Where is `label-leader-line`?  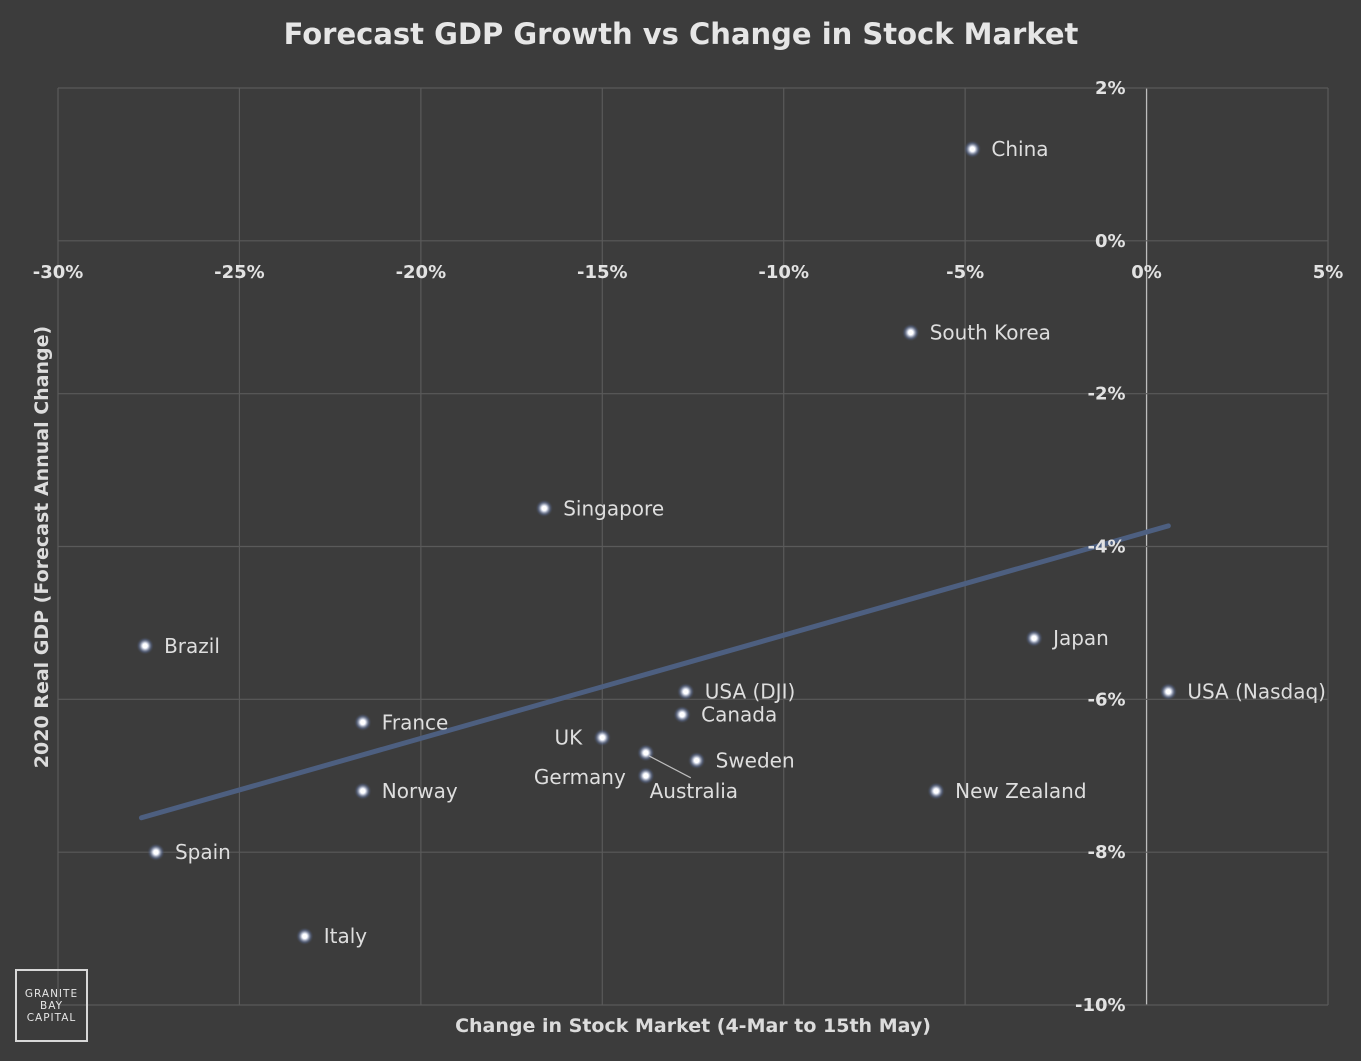
label-leader-line is located at coordinates (670, 767).